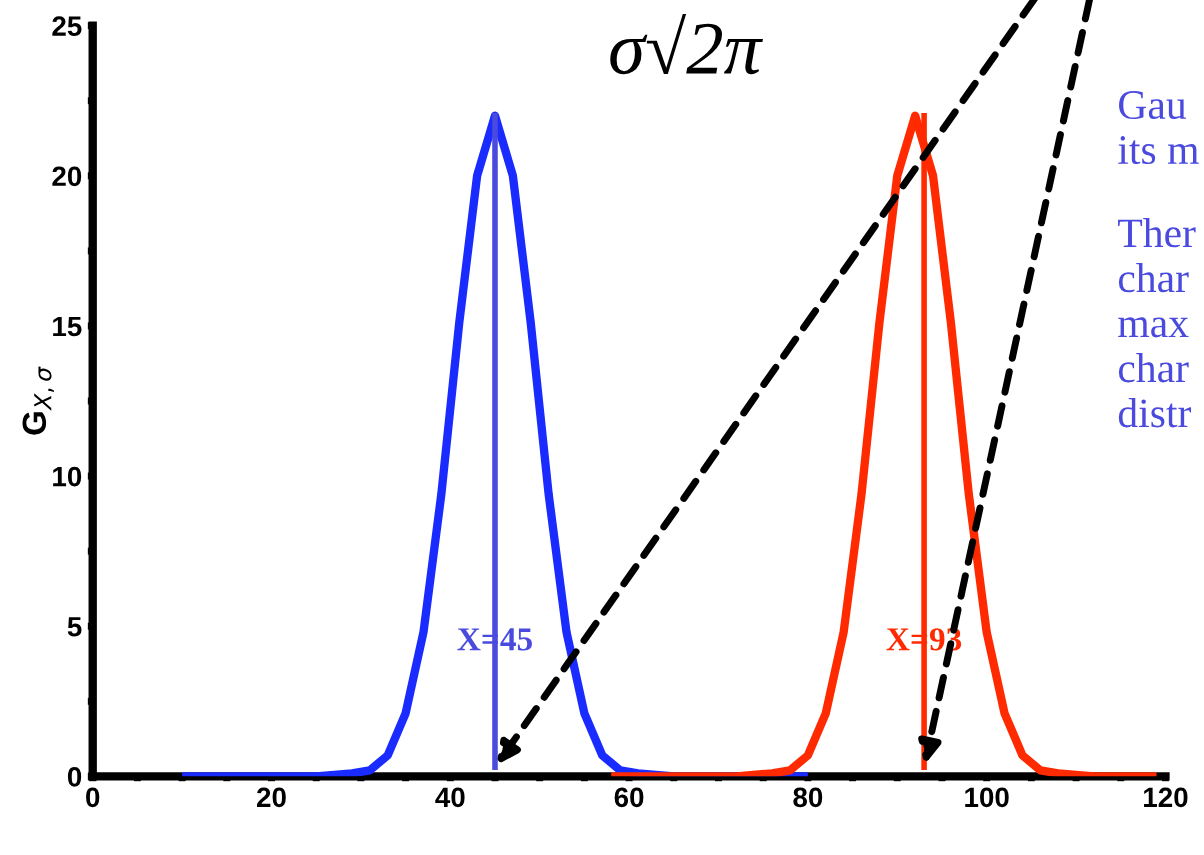 Image resolution: width=1204 pixels, height=855 pixels. I want to click on y-tick-label: 10, so click(67, 476).